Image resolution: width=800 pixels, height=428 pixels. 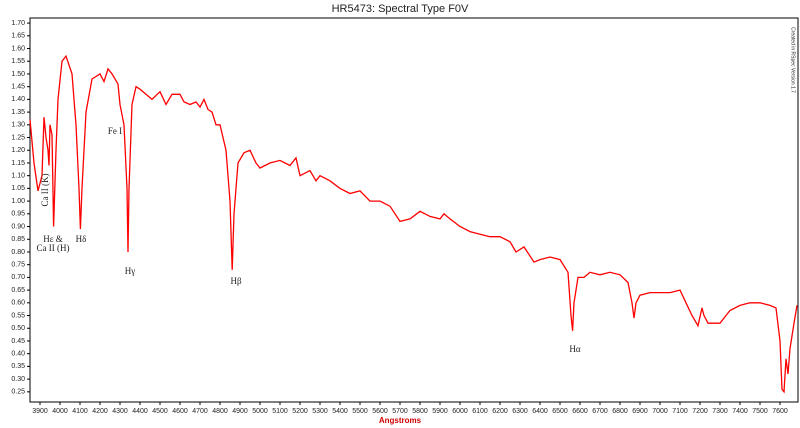 What do you see at coordinates (780, 411) in the screenshot?
I see `x-tick-label: 7600` at bounding box center [780, 411].